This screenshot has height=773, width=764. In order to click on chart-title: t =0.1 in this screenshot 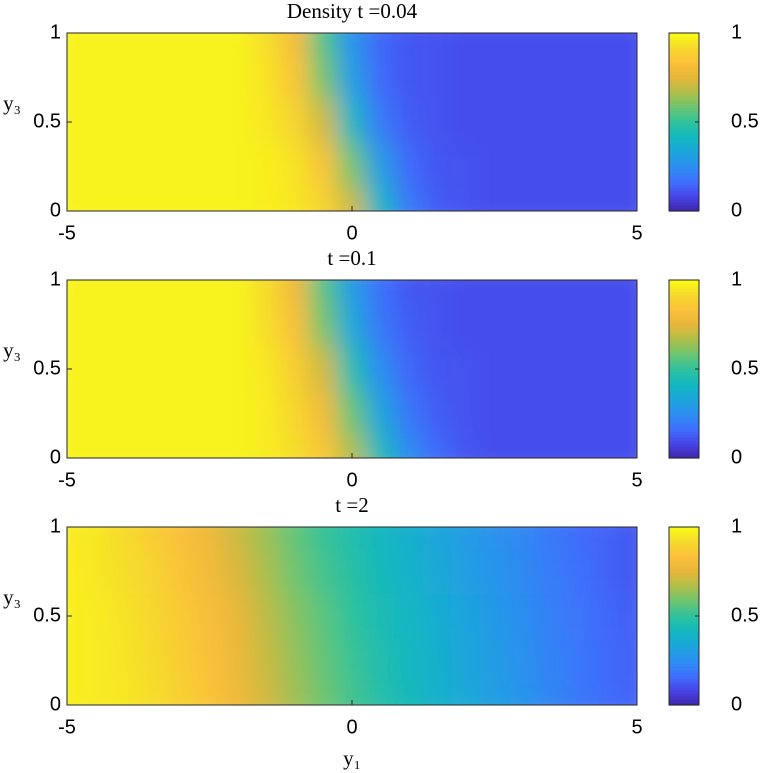, I will do `click(351, 258)`.